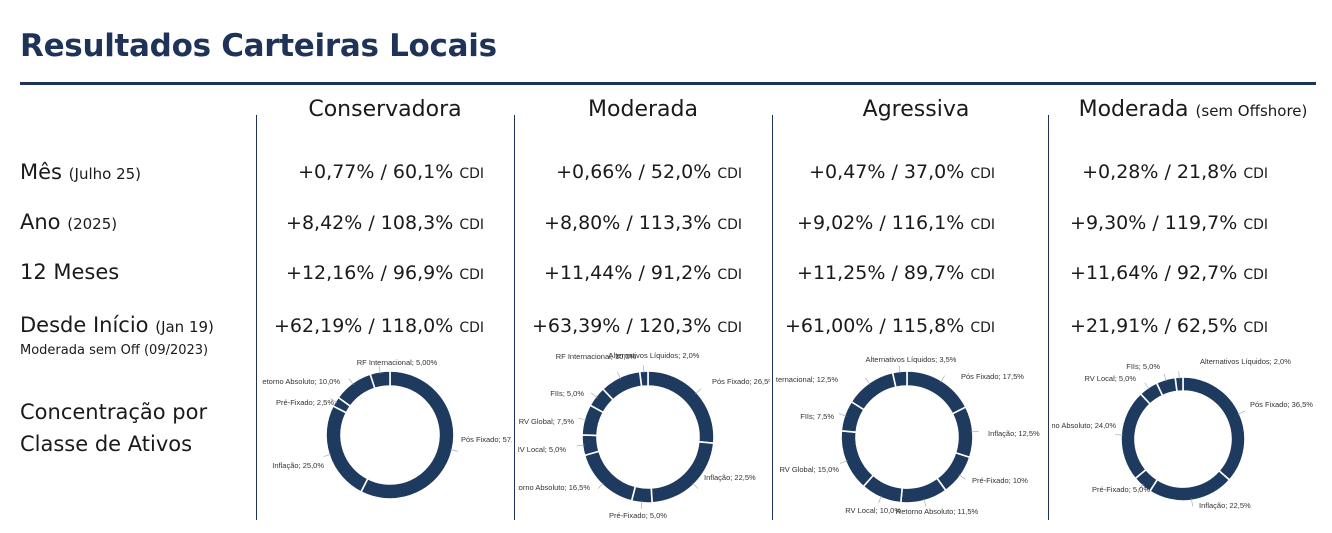  What do you see at coordinates (621, 326) in the screenshot?
I see `value-text: +63,39% / 120,3%` at bounding box center [621, 326].